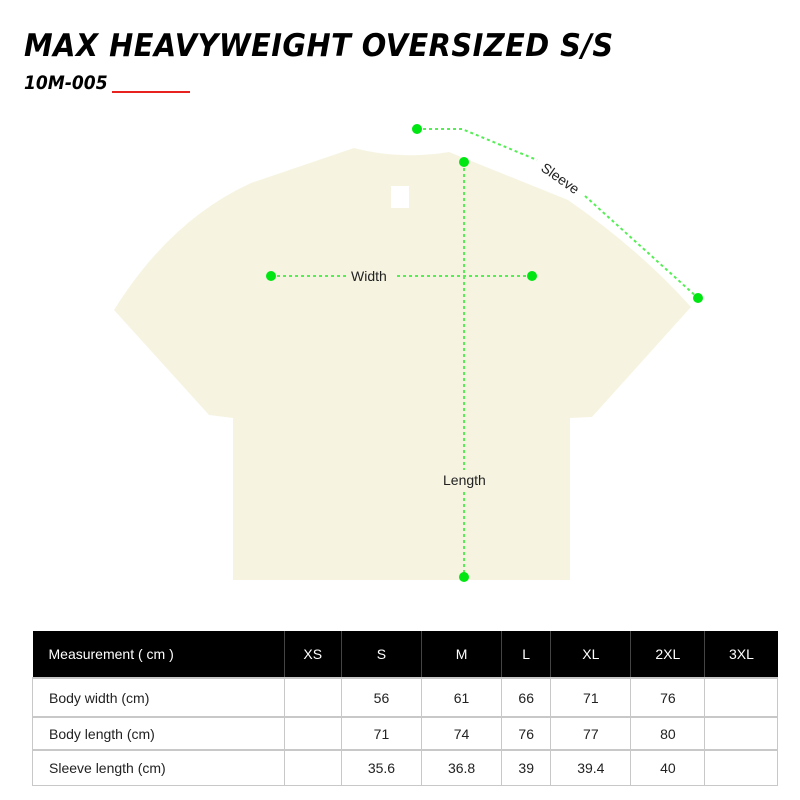 This screenshot has height=800, width=800. What do you see at coordinates (590, 654) in the screenshot?
I see `column-header: XL` at bounding box center [590, 654].